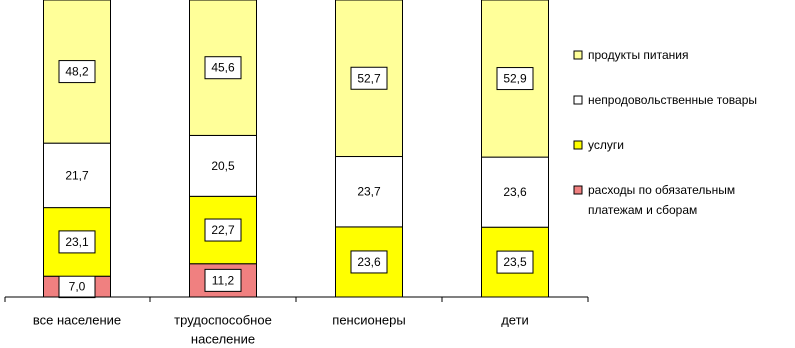 This screenshot has height=348, width=795. Describe the element at coordinates (638, 55) in the screenshot. I see `legend-label: продукты питания` at that location.